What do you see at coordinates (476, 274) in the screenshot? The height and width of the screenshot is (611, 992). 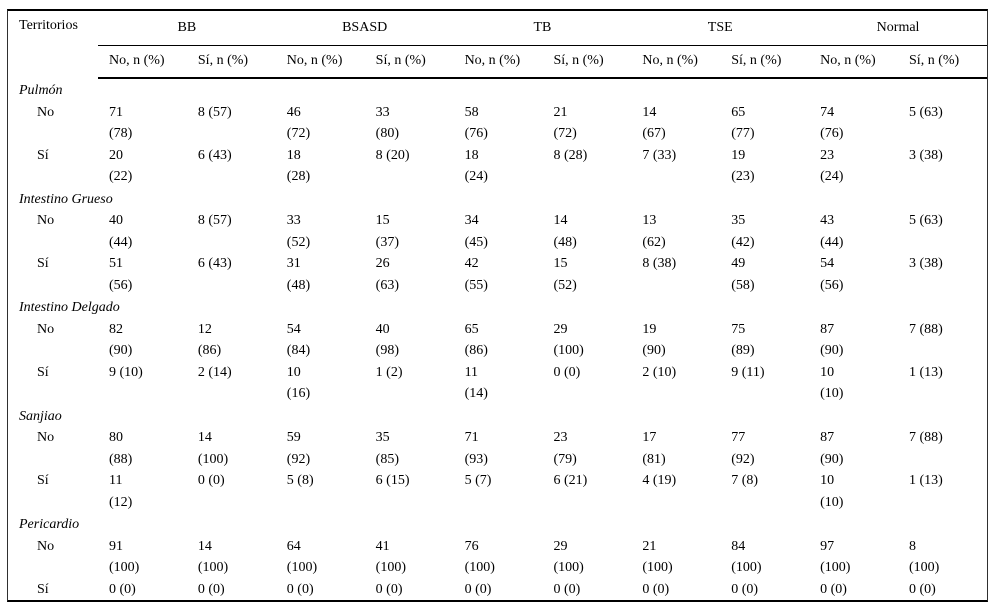 I see `table-cell: 42 (55)` at bounding box center [476, 274].